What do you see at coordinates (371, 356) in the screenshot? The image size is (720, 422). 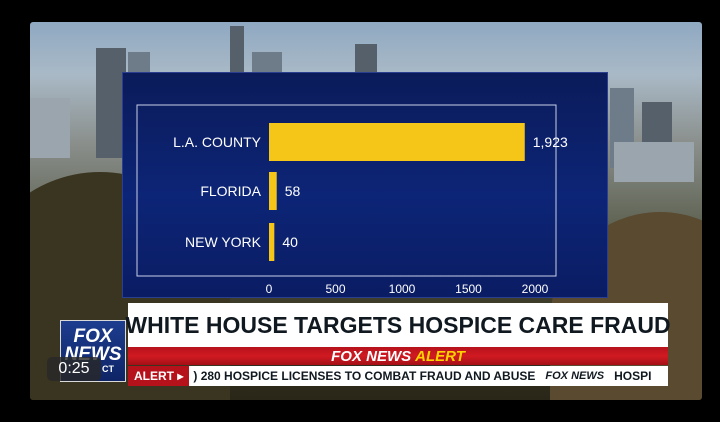 I see `alert-brand: FOX NEWS` at bounding box center [371, 356].